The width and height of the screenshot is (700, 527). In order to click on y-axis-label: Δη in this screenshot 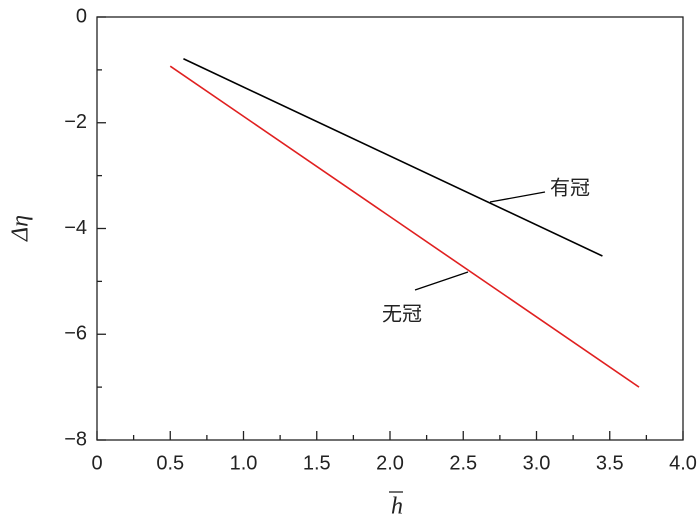, I will do `click(21, 228)`.